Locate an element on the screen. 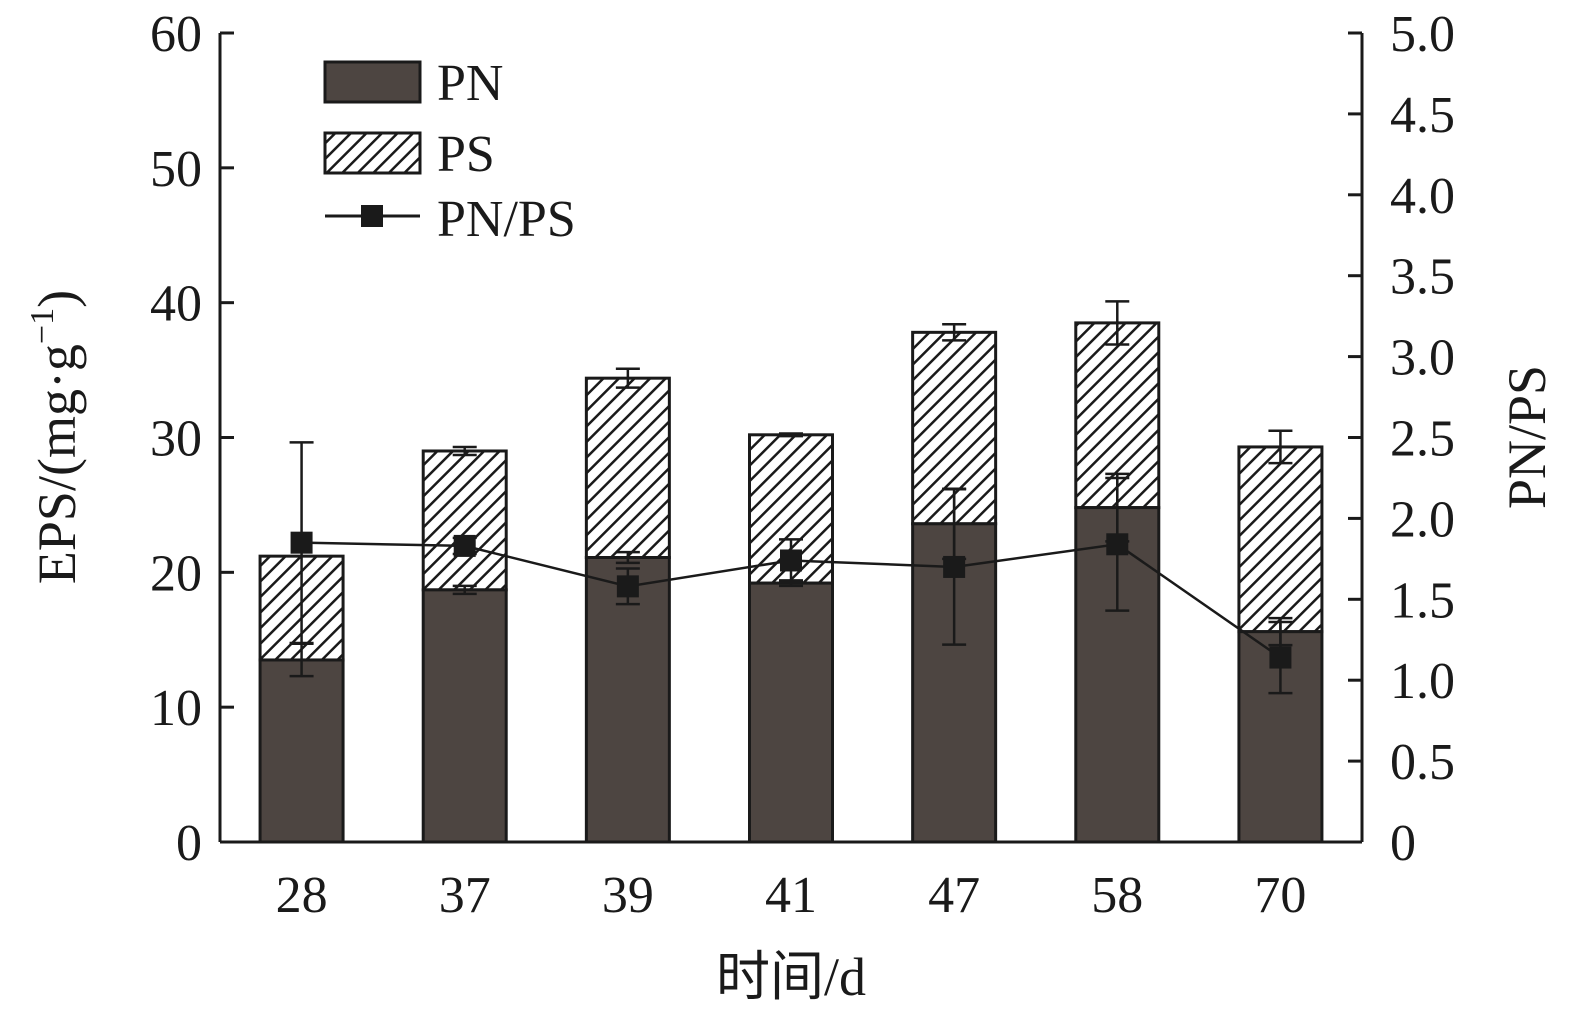 The height and width of the screenshot is (1035, 1595). x-tick-label-47: 47 is located at coordinates (954, 895).